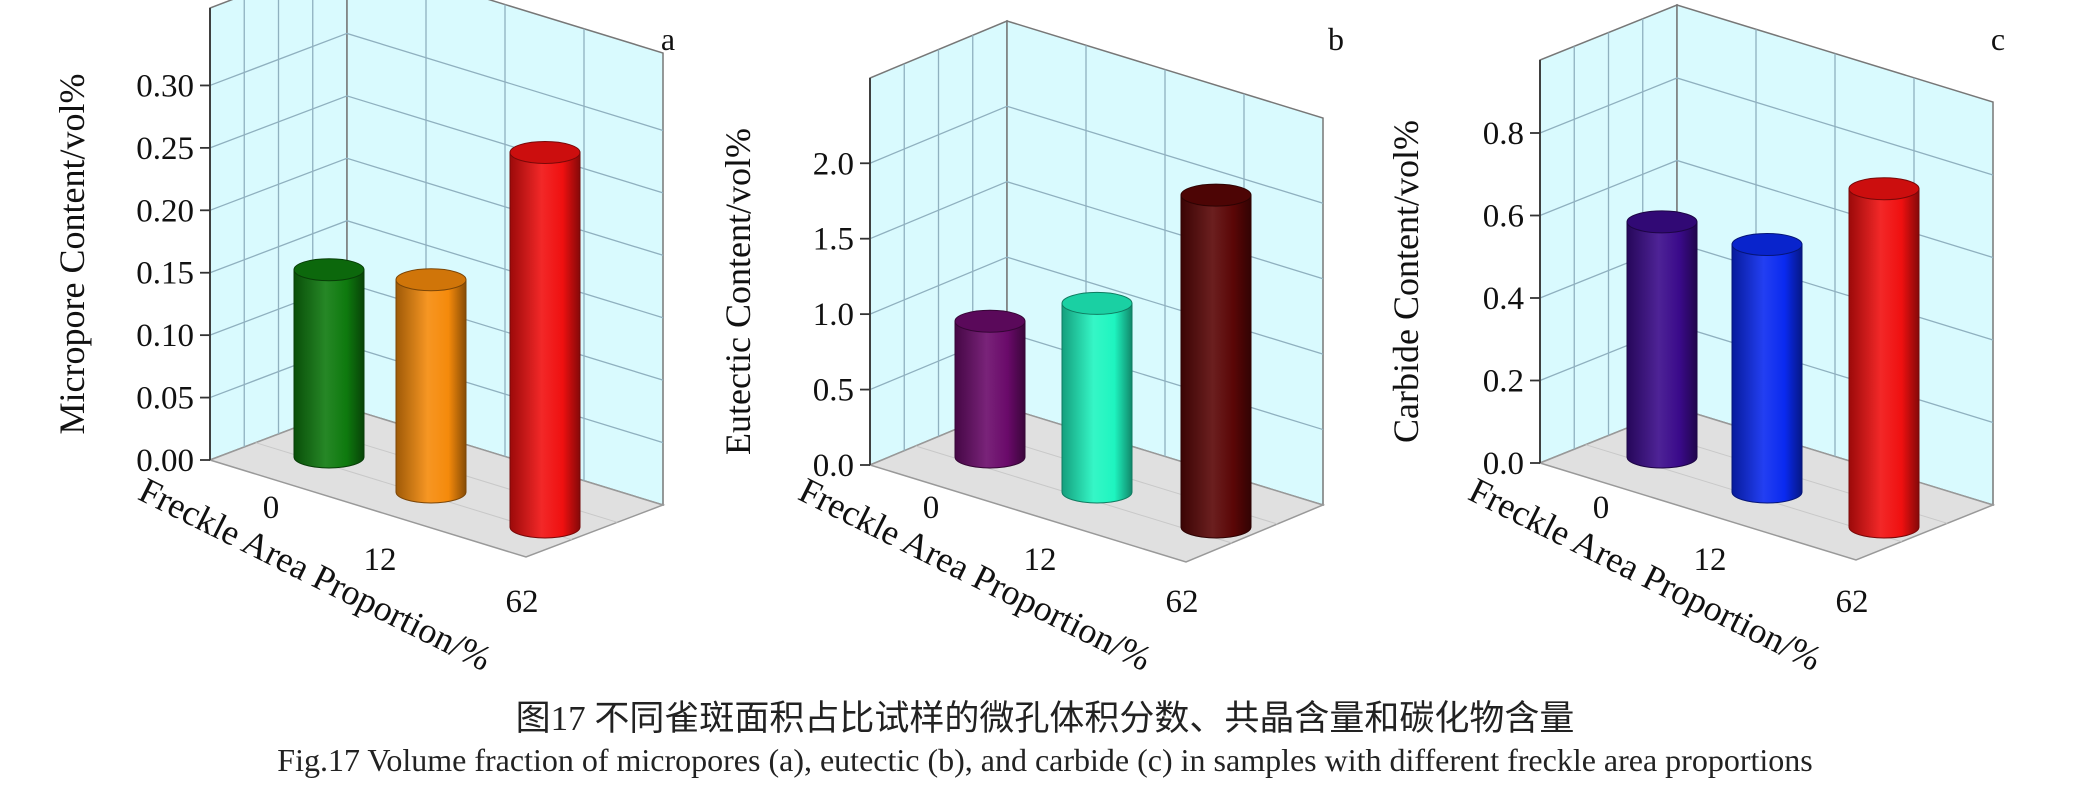 This screenshot has height=789, width=2090. I want to click on panel-letter: a, so click(668, 39).